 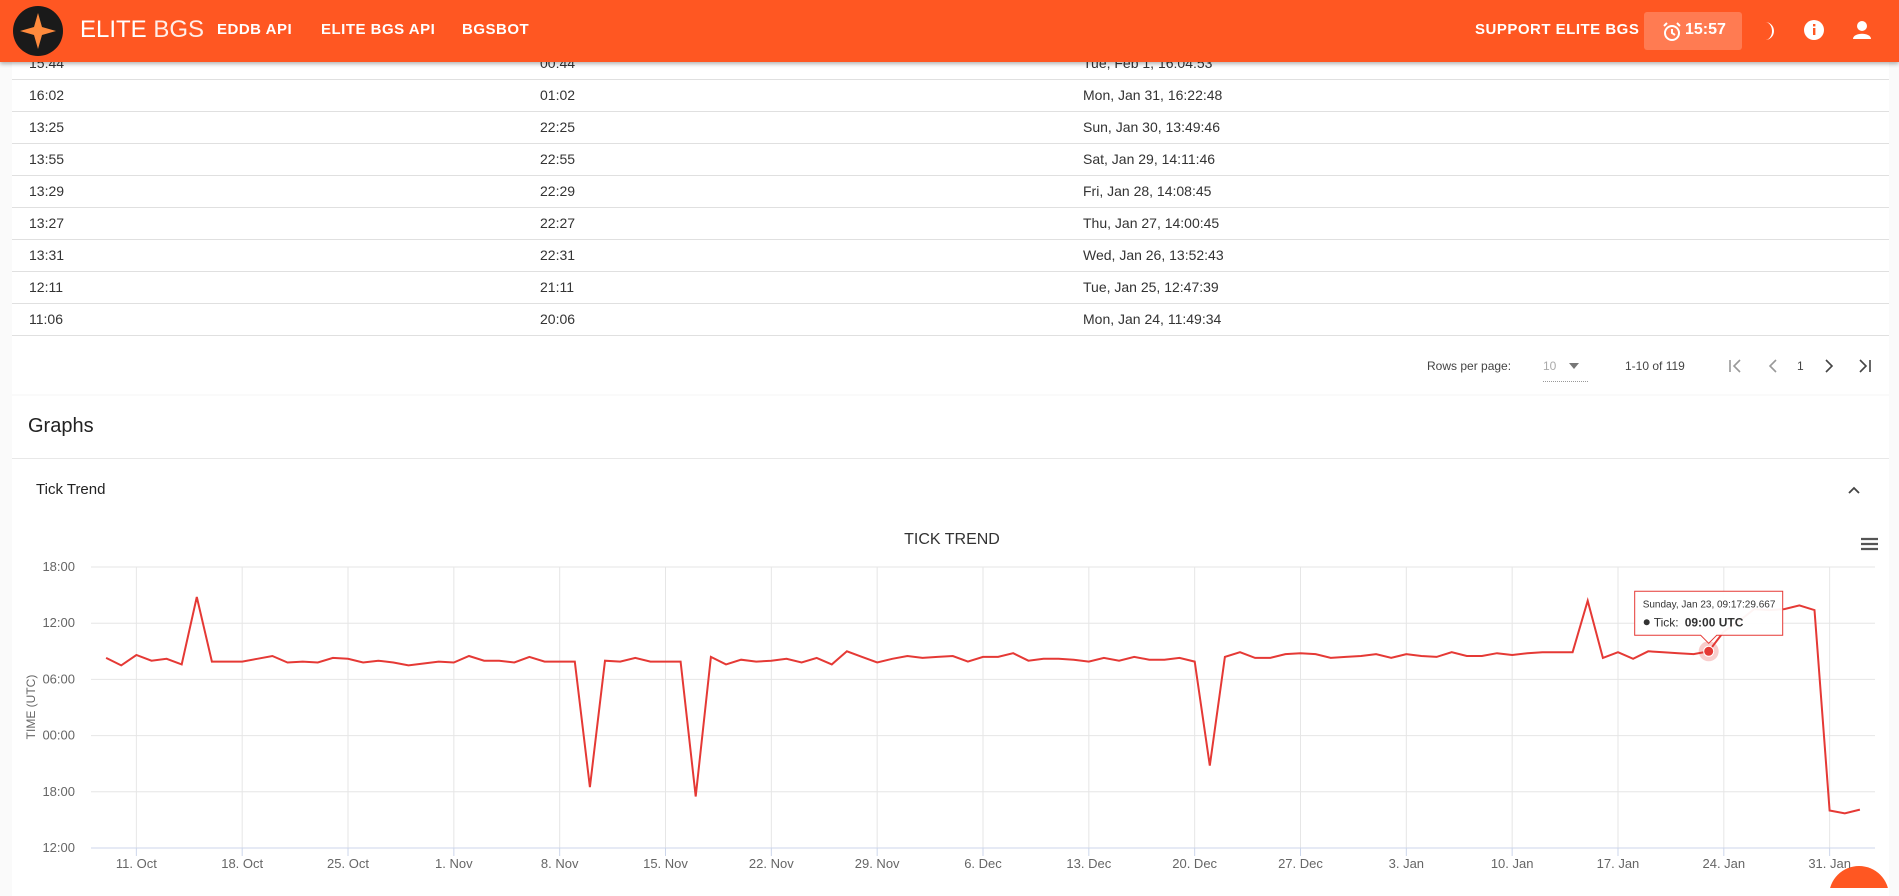 I want to click on brand-main: ELITE, so click(x=113, y=29).